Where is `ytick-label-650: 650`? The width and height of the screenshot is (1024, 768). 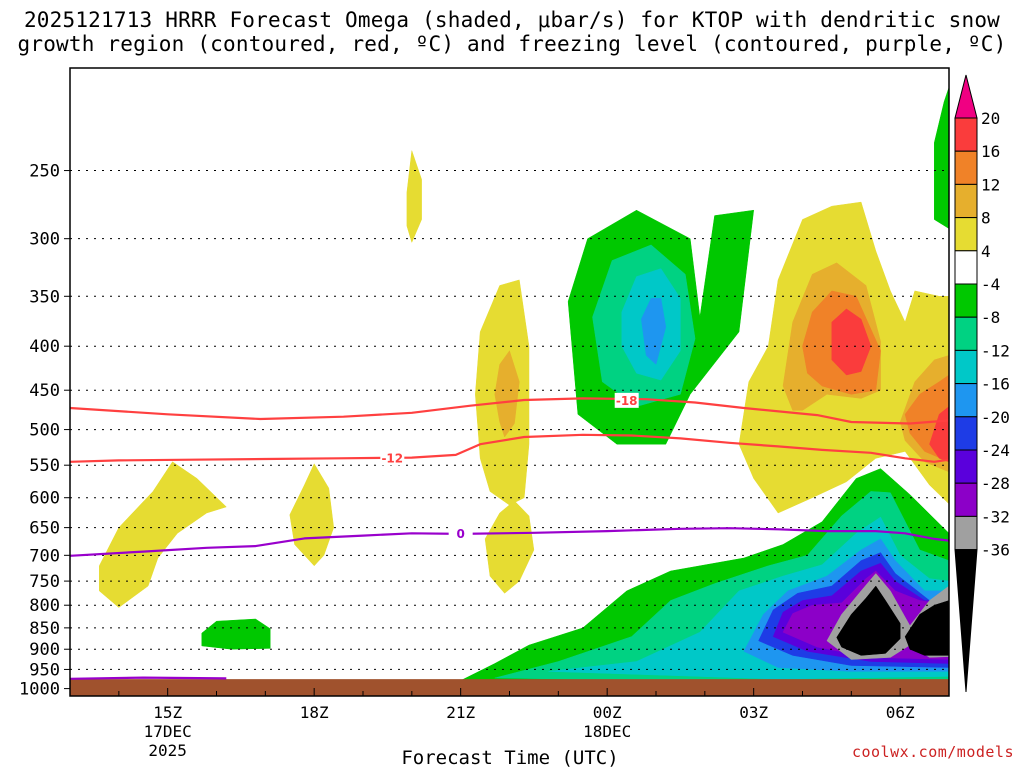
ytick-label-650: 650 is located at coordinates (44, 529).